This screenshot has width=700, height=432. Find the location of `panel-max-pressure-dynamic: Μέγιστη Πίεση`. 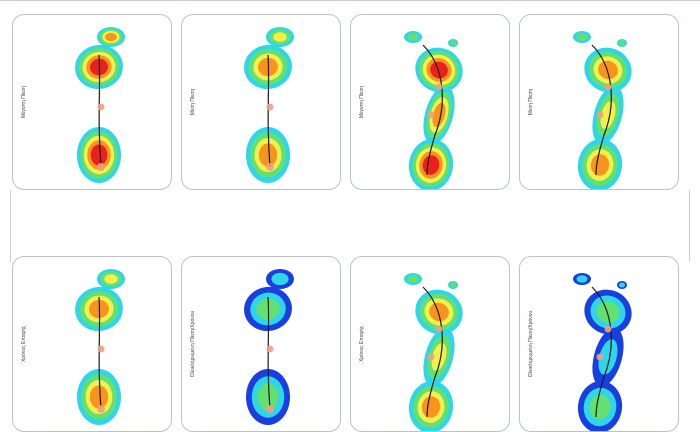

panel-max-pressure-dynamic: Μέγιστη Πίεση is located at coordinates (430, 102).